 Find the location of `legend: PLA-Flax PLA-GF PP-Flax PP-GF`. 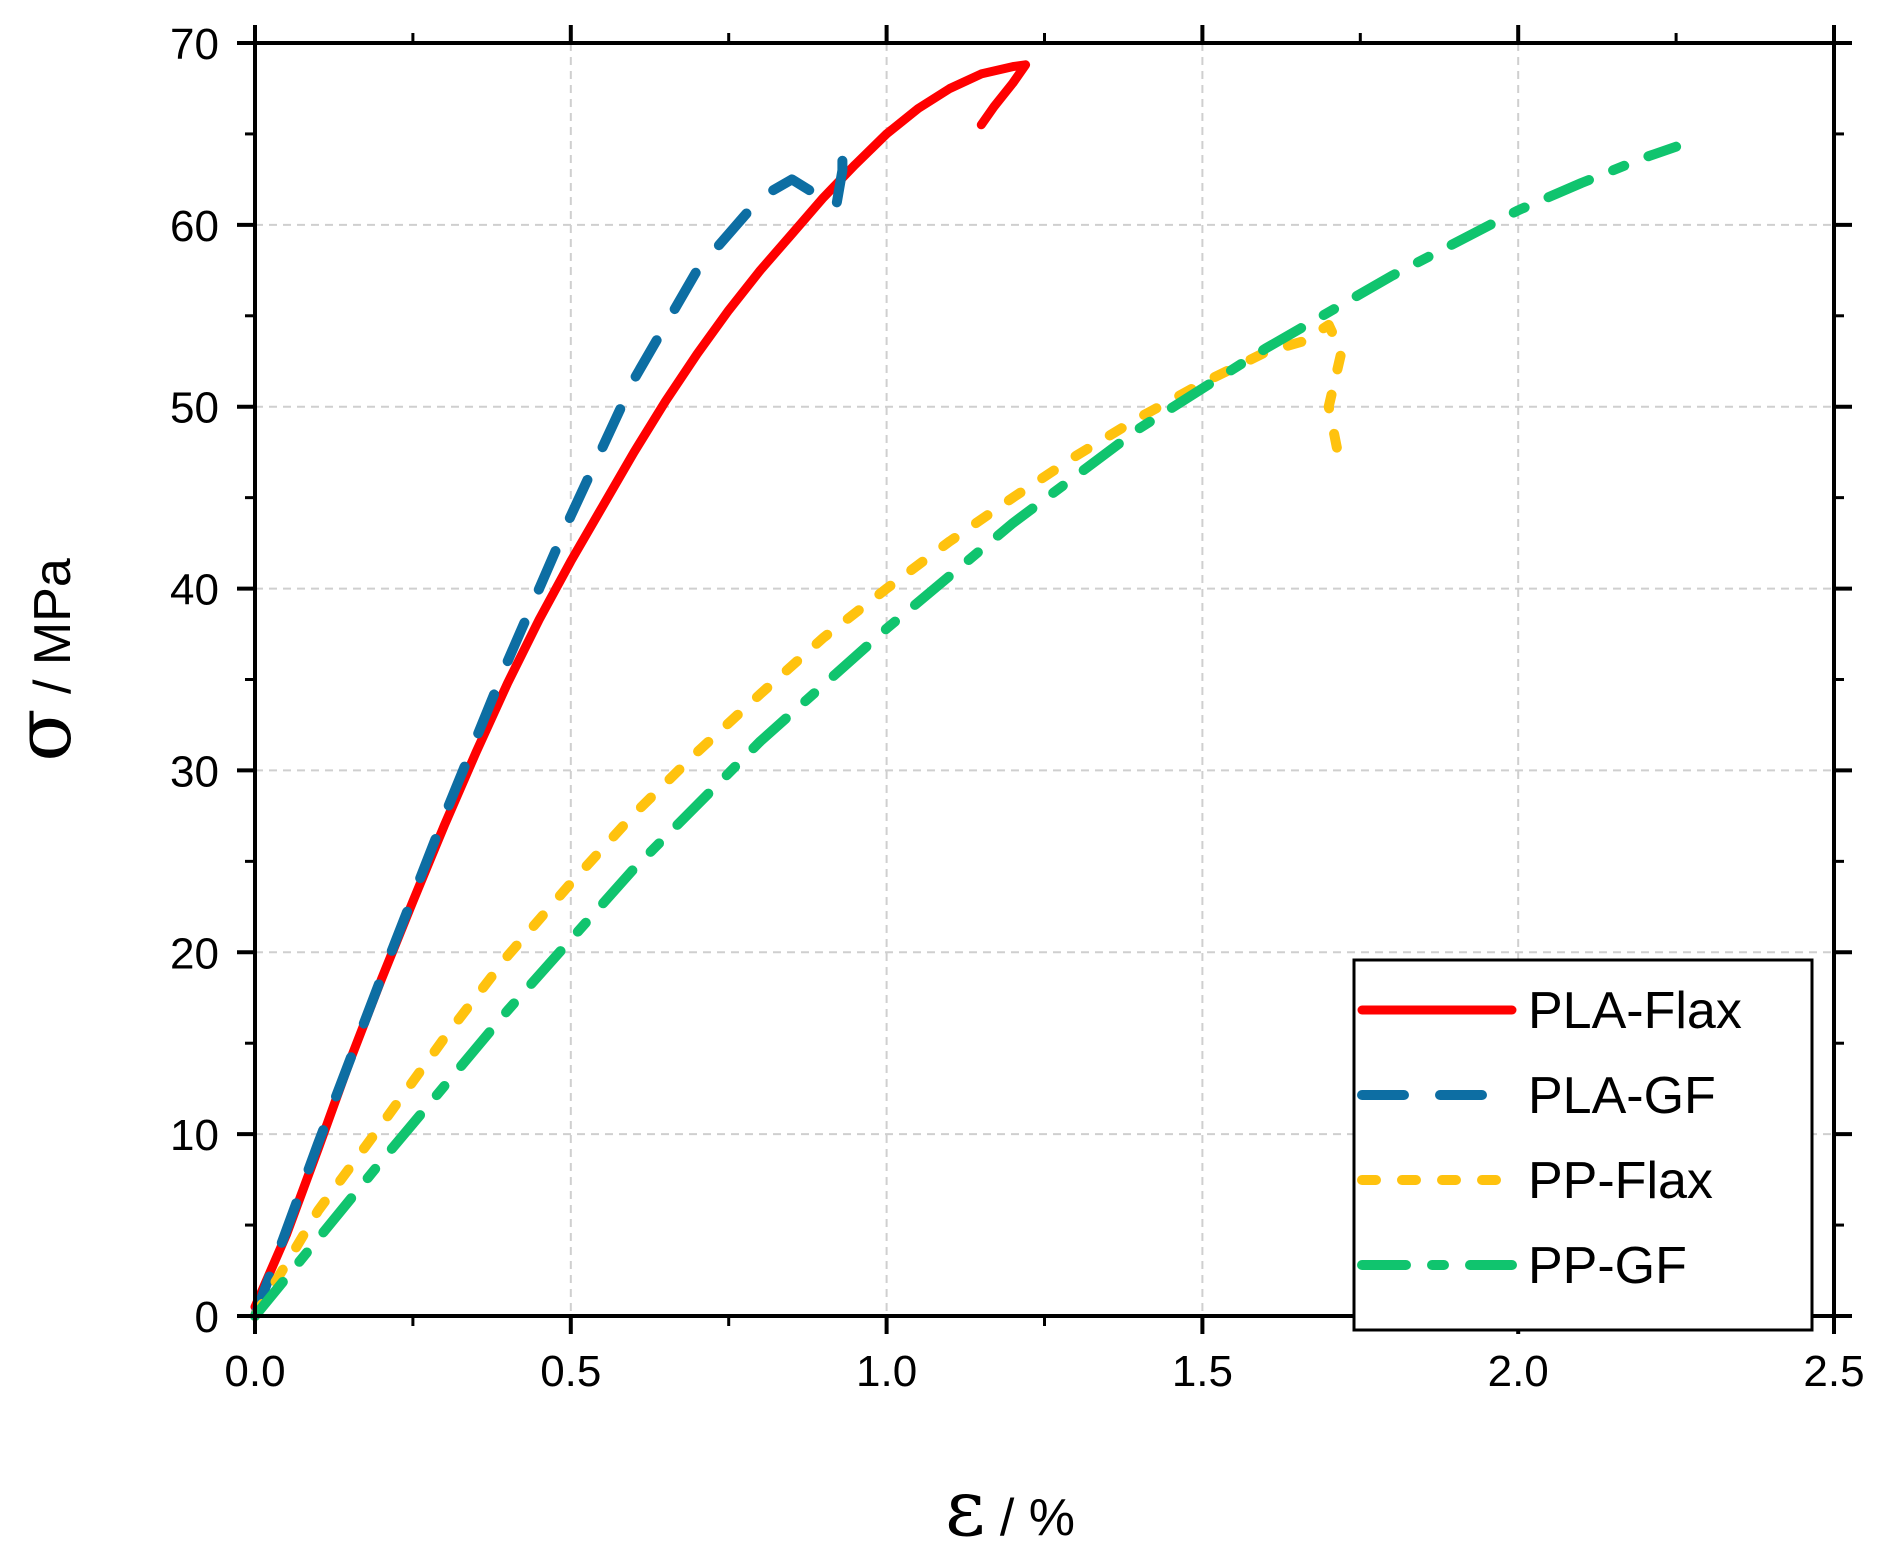

legend: PLA-Flax PLA-GF PP-Flax PP-GF is located at coordinates (1583, 1145).